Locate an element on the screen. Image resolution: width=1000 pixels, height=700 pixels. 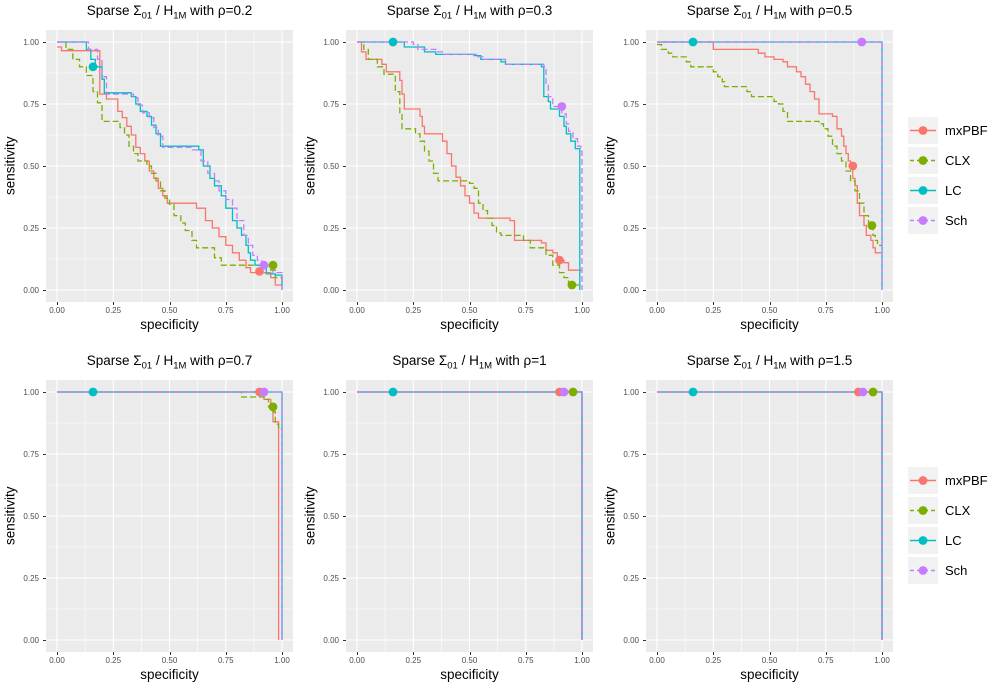
chart-title: Sparse Σ01 / H1M with ρ=0.7 is located at coordinates (169, 362).